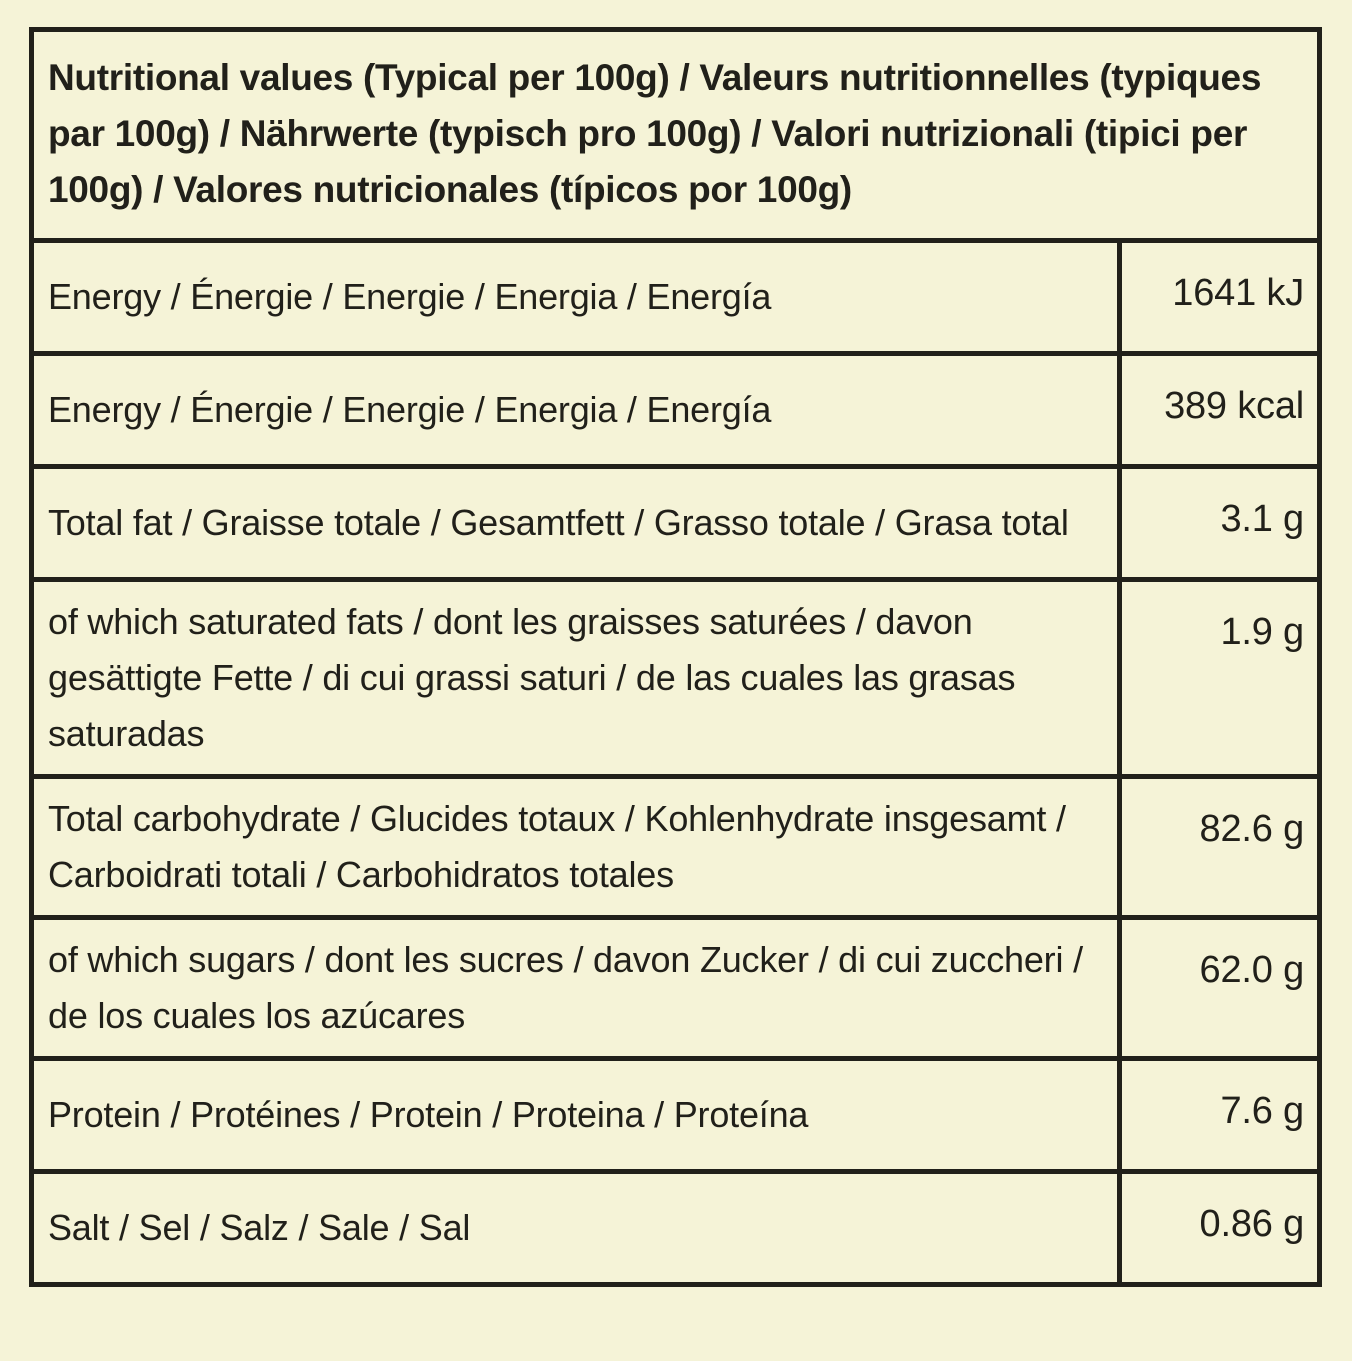 This screenshot has height=1361, width=1352. I want to click on table-row: Salt / Sel / Salz / Sale / Sal 0.86 g, so click(675, 1225).